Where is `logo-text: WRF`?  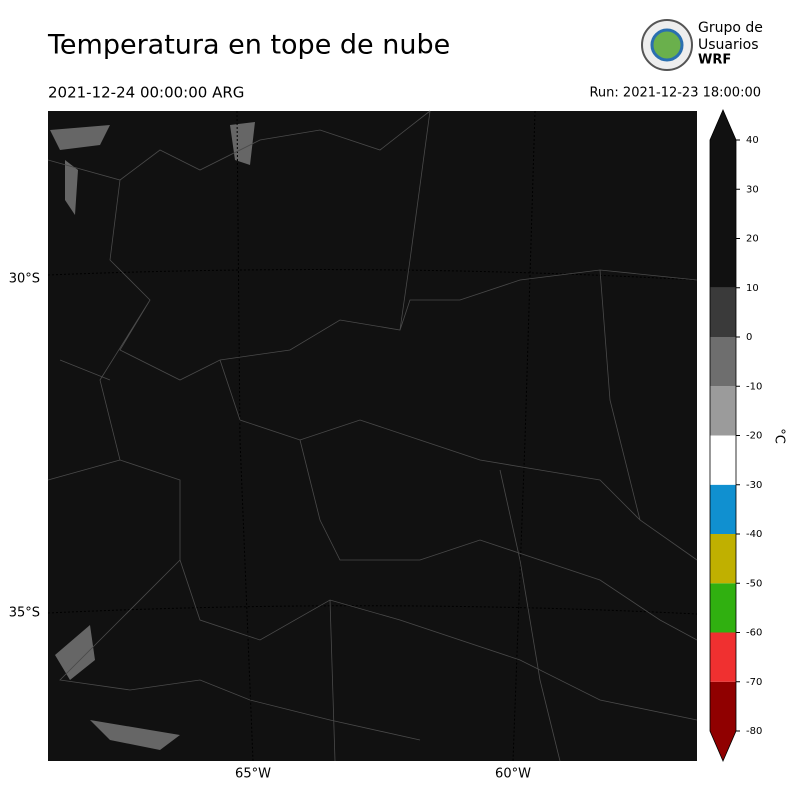 logo-text: WRF is located at coordinates (714, 60).